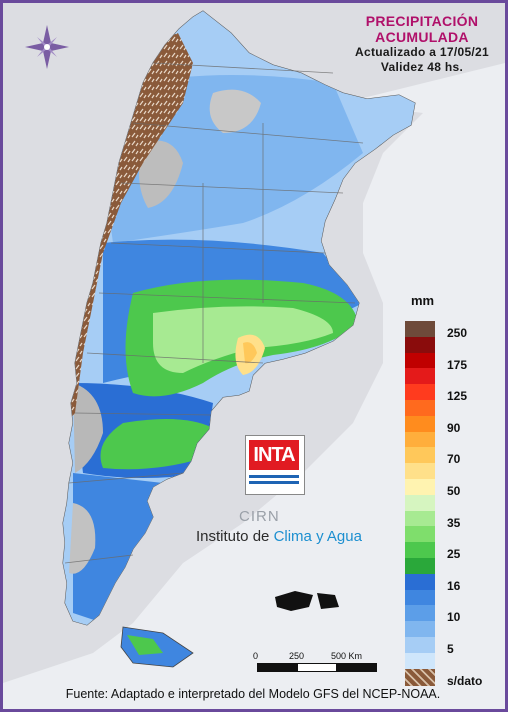 The image size is (508, 712). Describe the element at coordinates (47, 47) in the screenshot. I see `compass-rose-icon` at that location.